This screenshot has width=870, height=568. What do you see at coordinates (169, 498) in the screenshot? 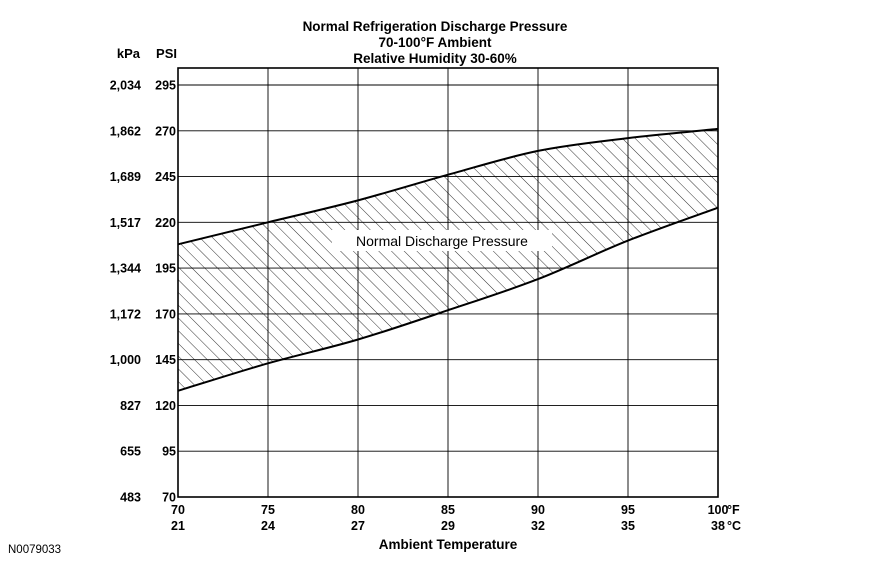
I see `y-tick-psi: 70` at bounding box center [169, 498].